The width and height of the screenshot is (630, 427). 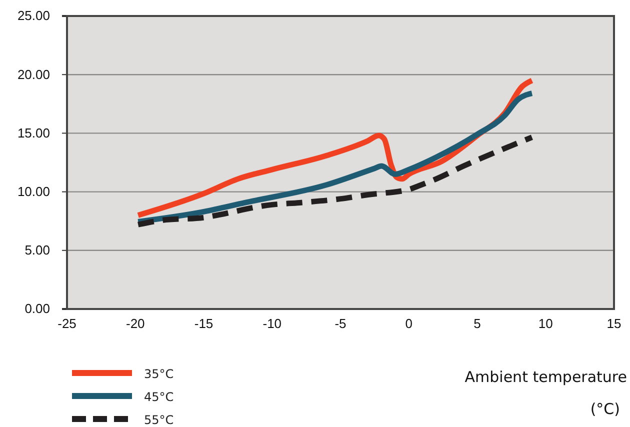 I want to click on y-tick-label: 20.00, so click(x=33, y=74).